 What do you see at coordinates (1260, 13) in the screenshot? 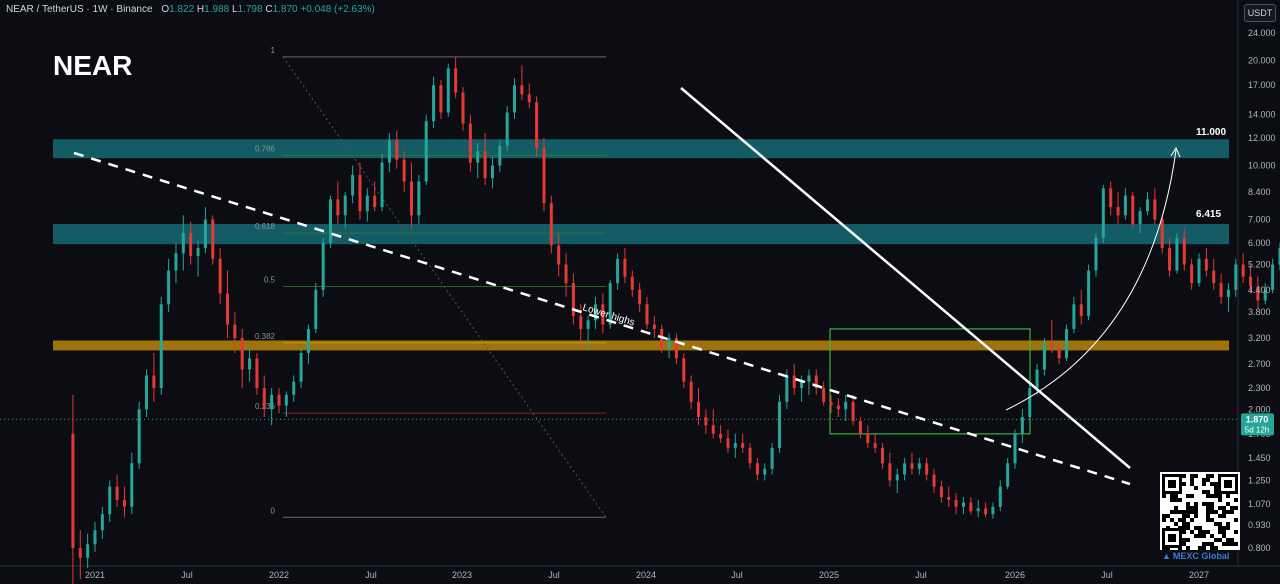
I see `currency-button: USDT` at bounding box center [1260, 13].